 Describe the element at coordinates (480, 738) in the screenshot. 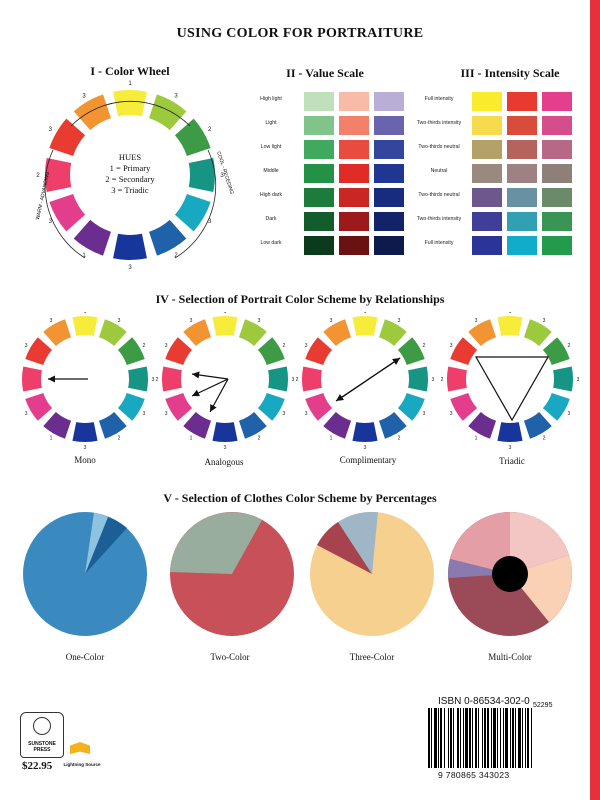

I see `barcode` at that location.